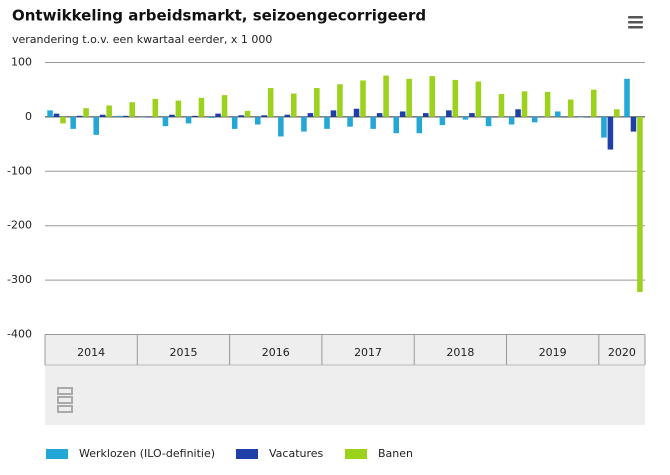  I want to click on legend-label: Vacatures, so click(296, 453).